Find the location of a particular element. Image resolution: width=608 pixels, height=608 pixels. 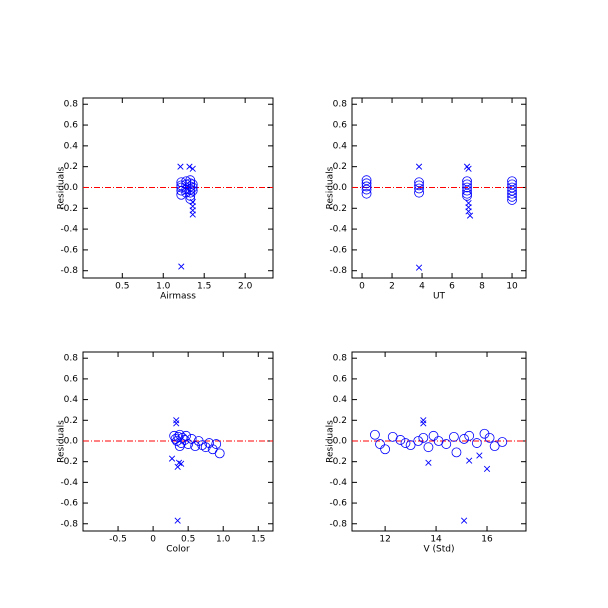

x-tick-label: 16 is located at coordinates (487, 540).